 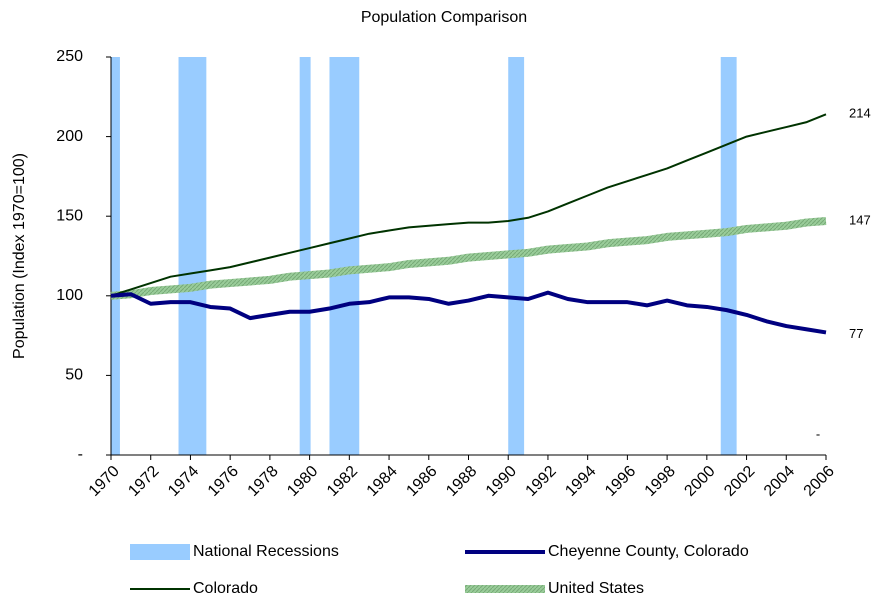 I want to click on y-tick-label: 100, so click(x=69, y=295).